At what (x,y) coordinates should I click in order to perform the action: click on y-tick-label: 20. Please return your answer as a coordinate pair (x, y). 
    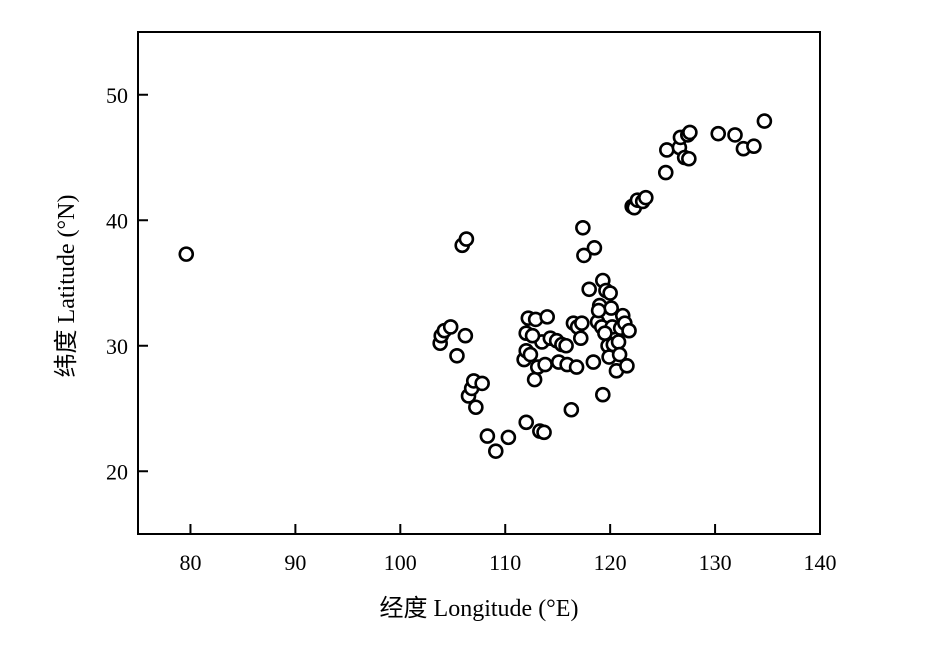
    Looking at the image, I should click on (117, 471).